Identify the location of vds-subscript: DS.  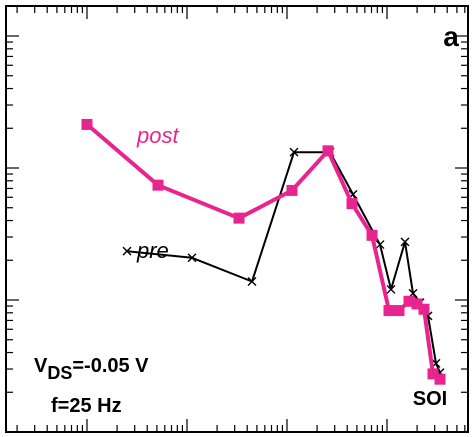
(59, 373).